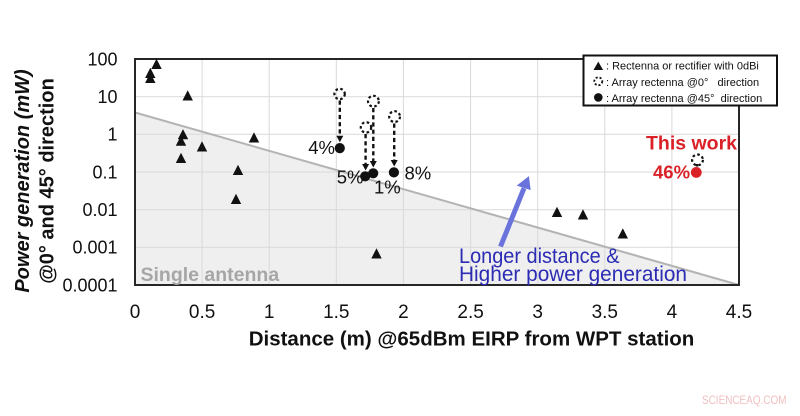 The height and width of the screenshot is (416, 800). I want to click on svg-text: 3, so click(537, 312).